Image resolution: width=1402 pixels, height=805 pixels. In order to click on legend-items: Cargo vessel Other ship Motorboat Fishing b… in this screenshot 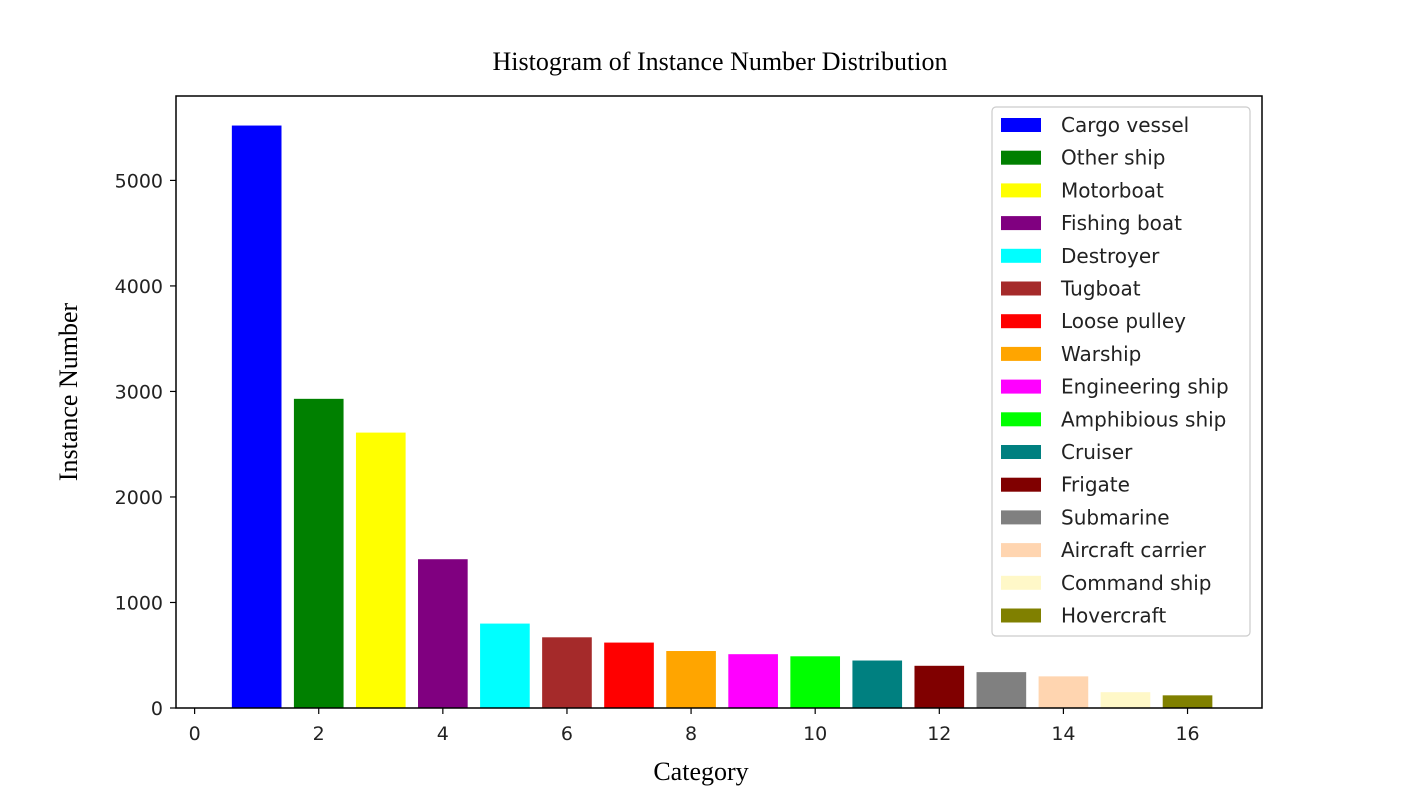, I will do `click(1115, 370)`.